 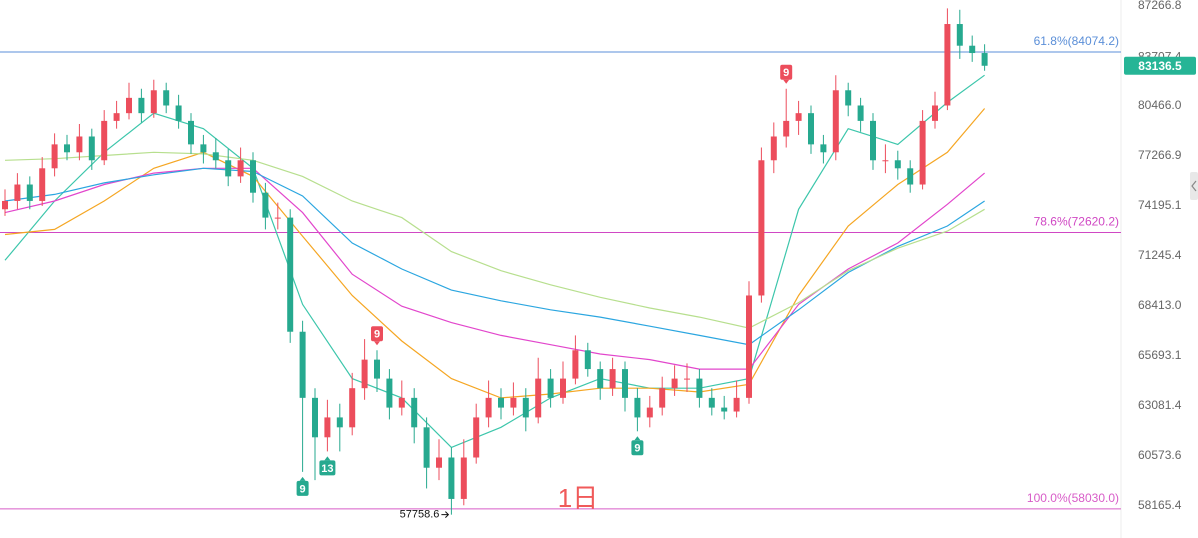 I want to click on y-tick-label: 87266.8, so click(x=1160, y=6).